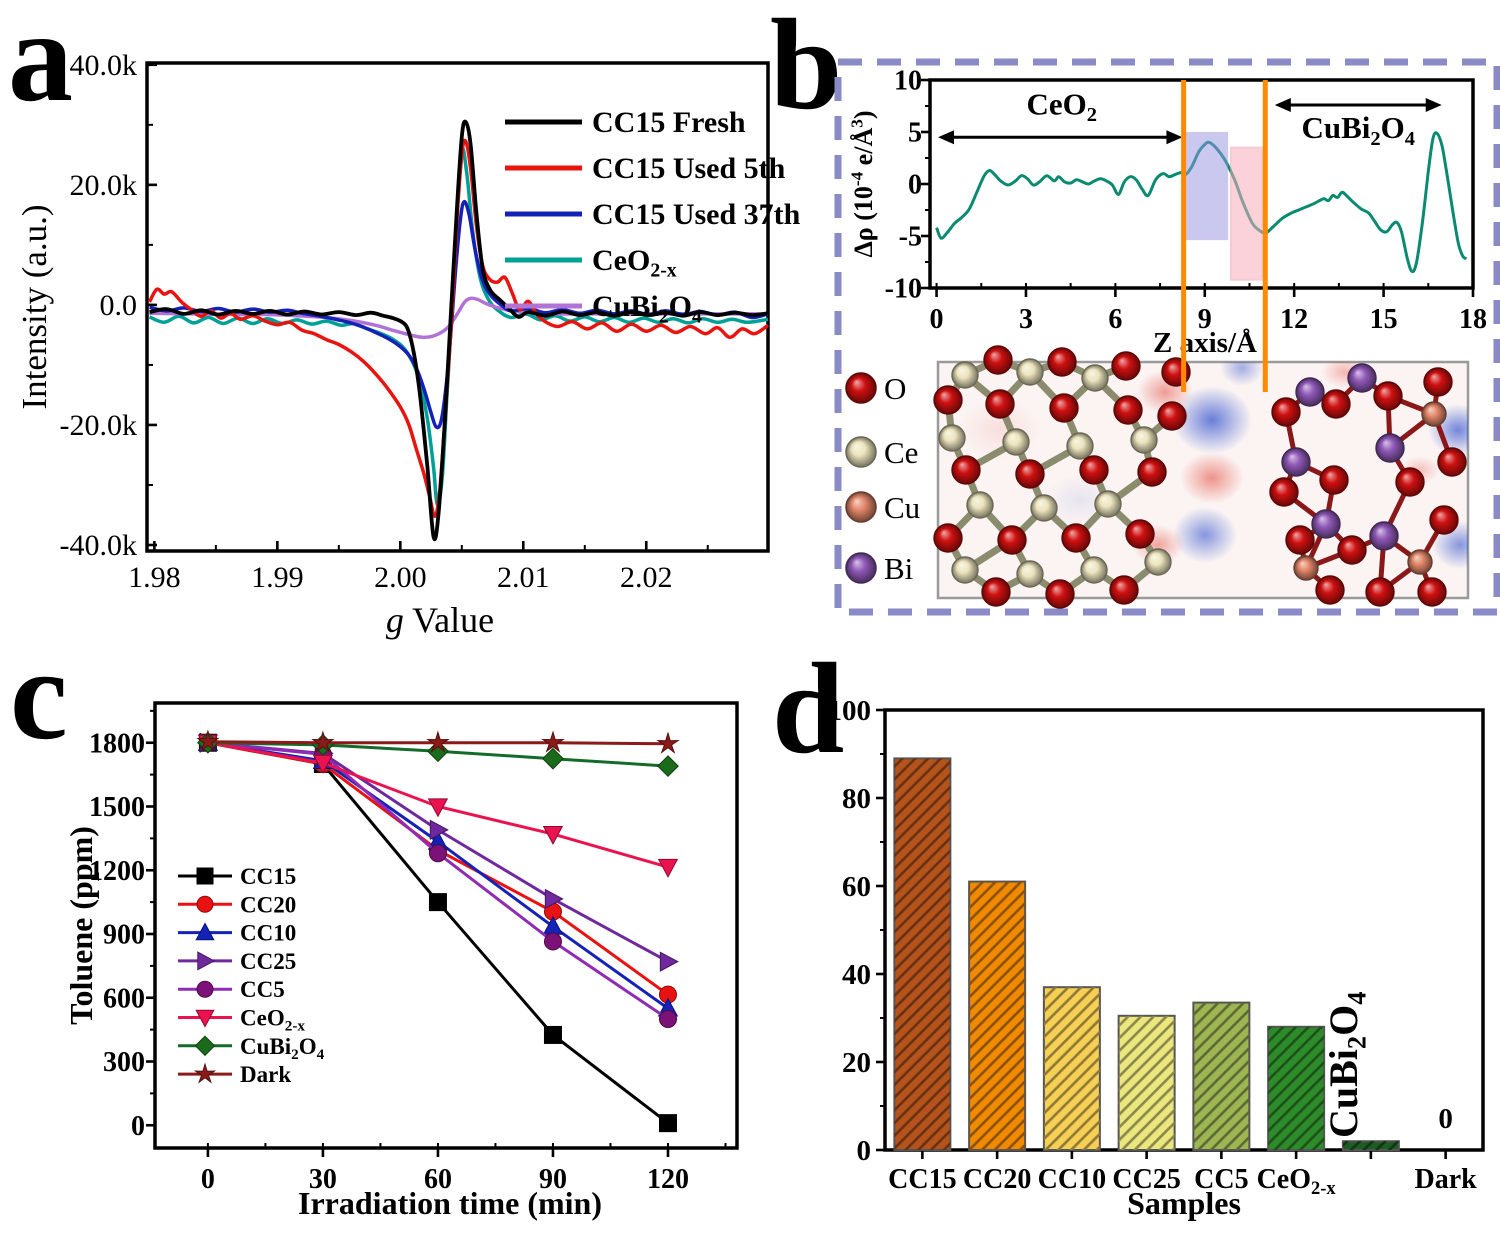  I want to click on x-tick-label: 0, so click(937, 319).